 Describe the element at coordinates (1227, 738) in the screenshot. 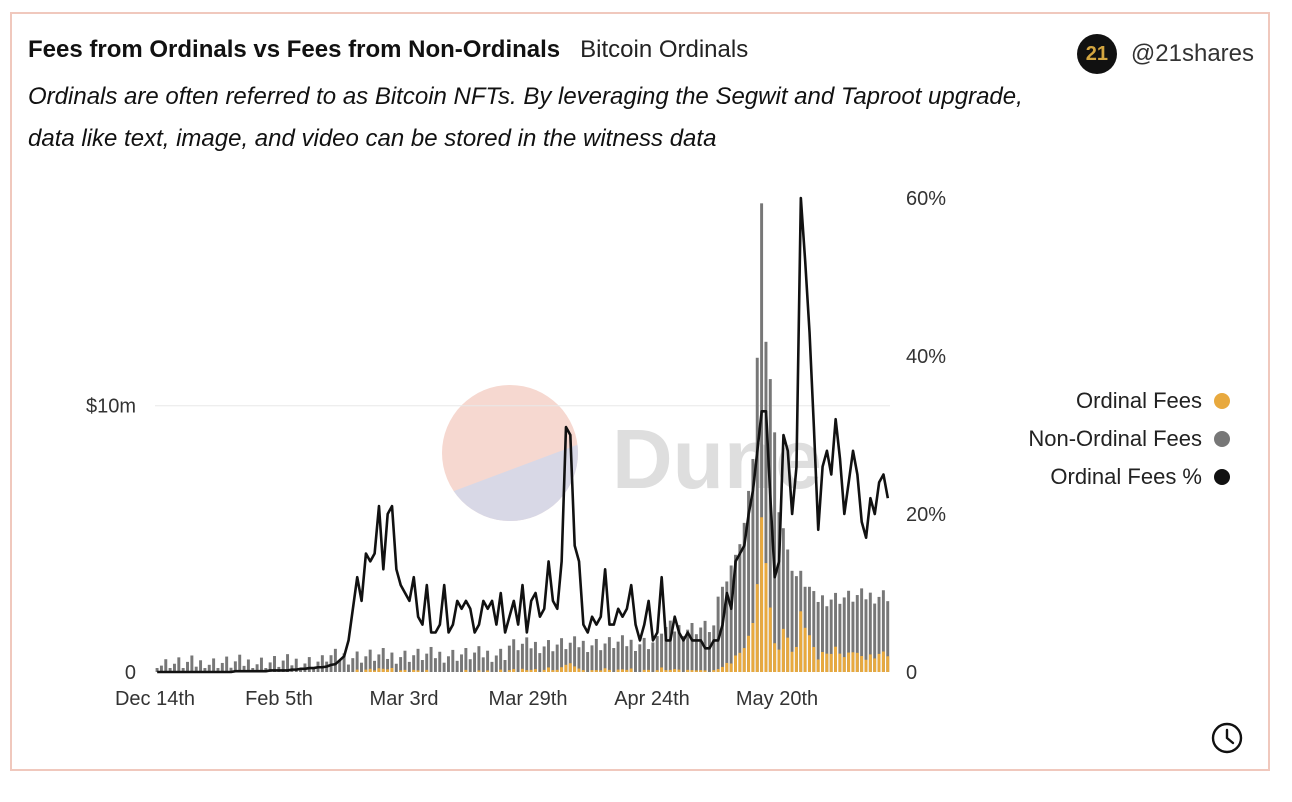

I see `clock-icon` at that location.